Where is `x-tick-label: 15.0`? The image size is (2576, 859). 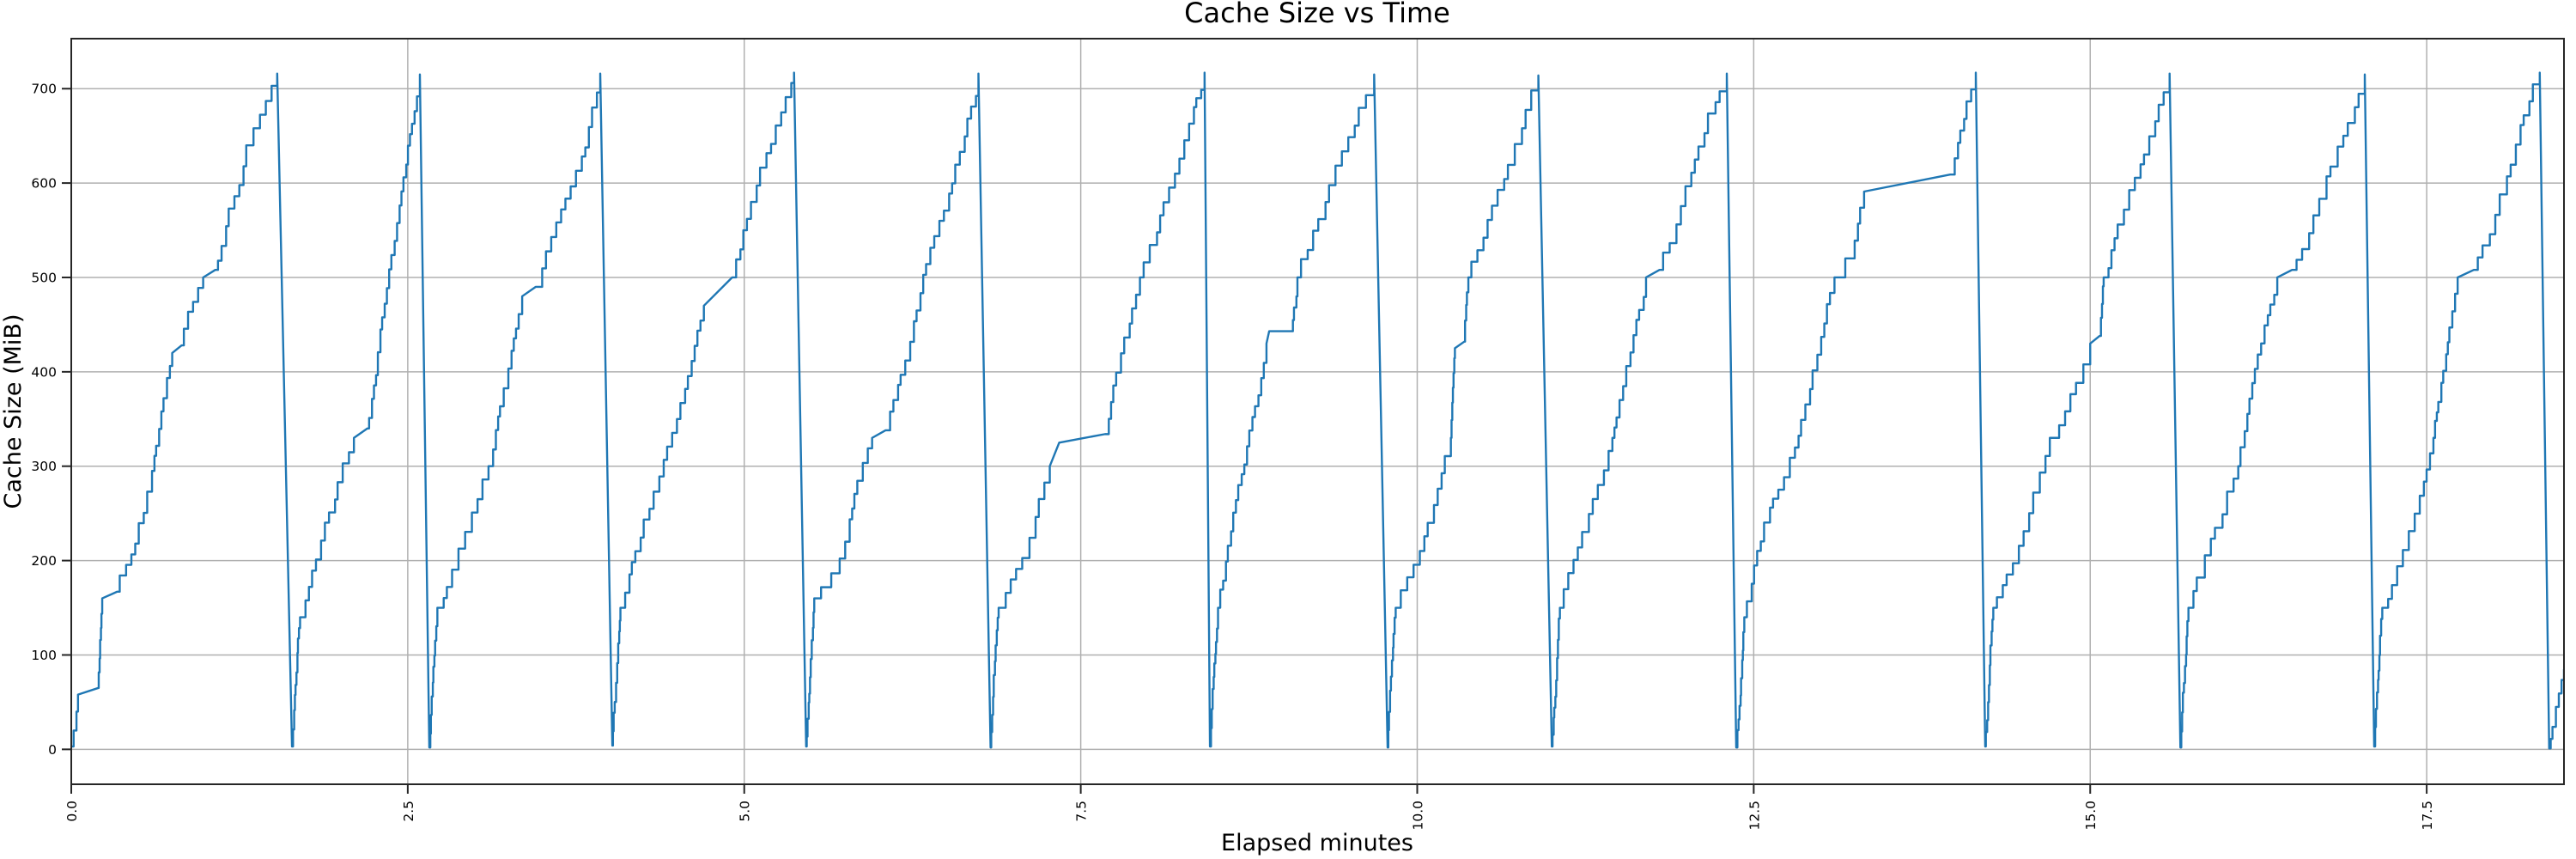
x-tick-label: 15.0 is located at coordinates (2091, 816).